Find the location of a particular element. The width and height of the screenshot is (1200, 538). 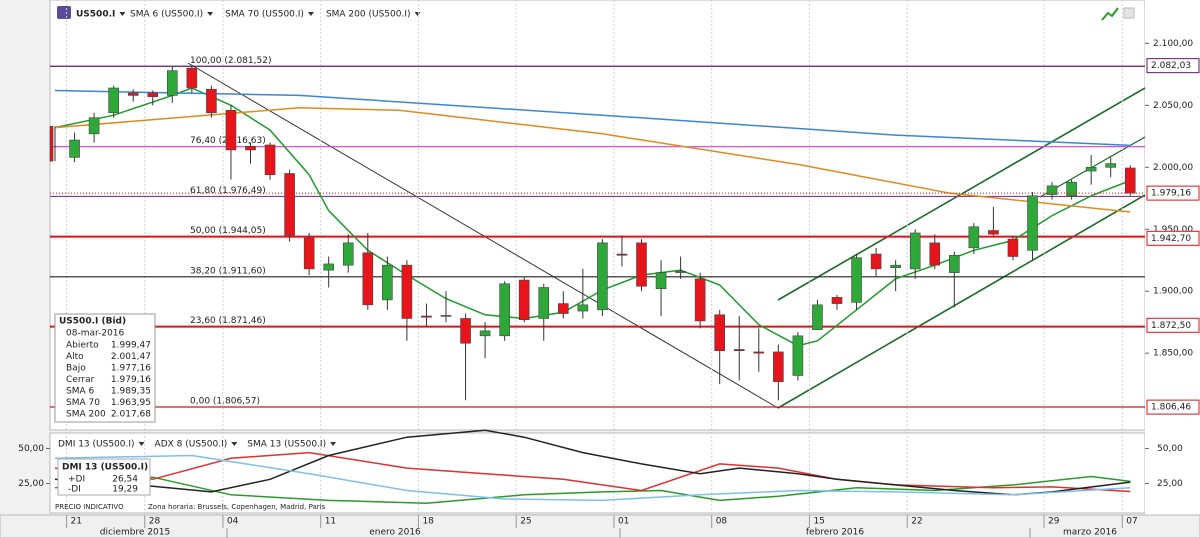

info-row-value: 1.963,95 is located at coordinates (131, 403).